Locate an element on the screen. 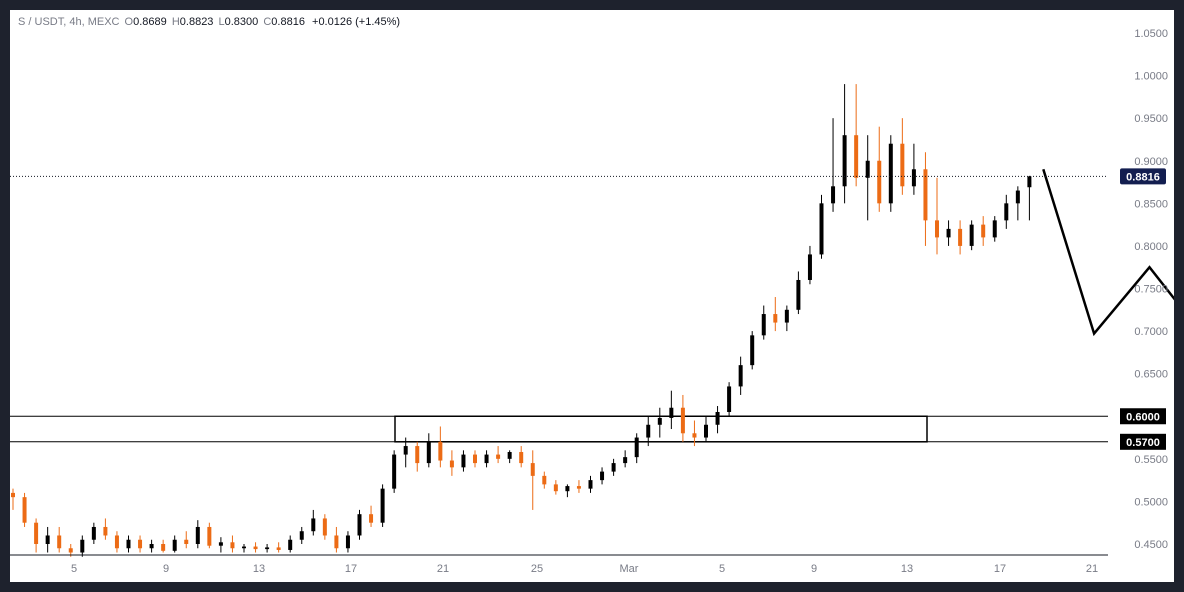 This screenshot has width=1184, height=592. open-value: 0.8689 is located at coordinates (150, 22).